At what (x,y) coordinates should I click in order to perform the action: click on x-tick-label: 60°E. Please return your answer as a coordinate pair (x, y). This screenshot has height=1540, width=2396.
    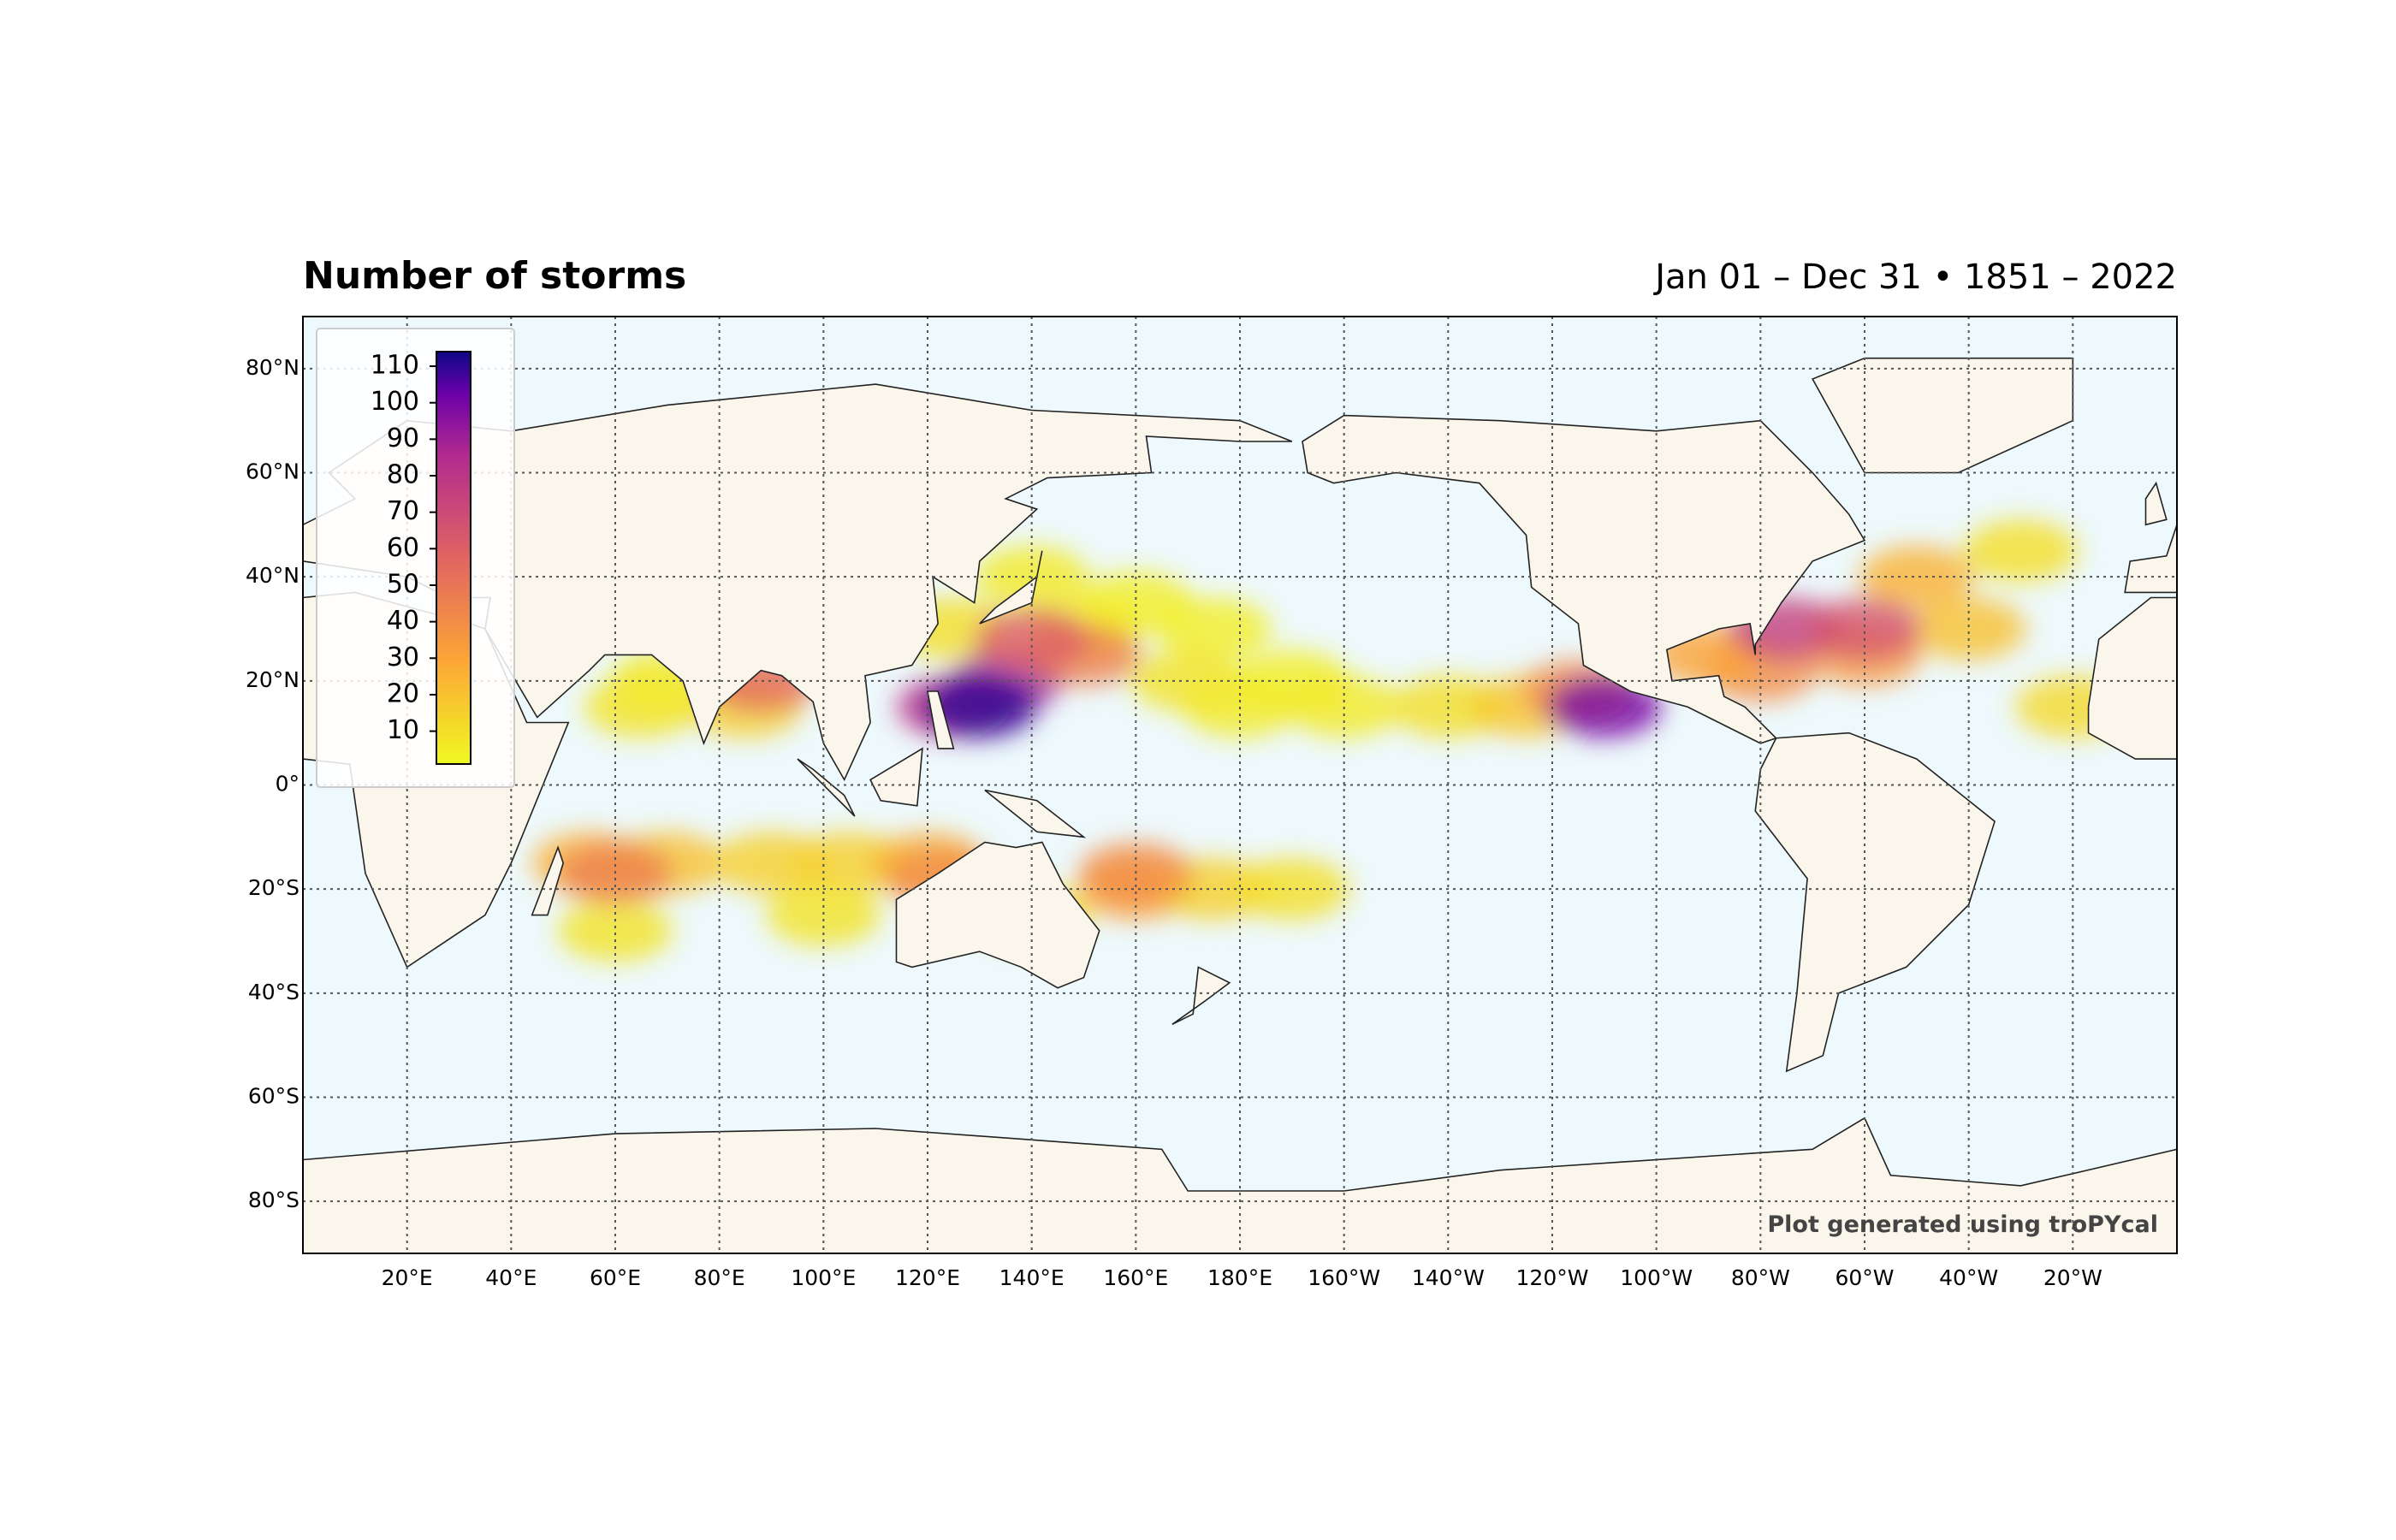
    Looking at the image, I should click on (615, 1277).